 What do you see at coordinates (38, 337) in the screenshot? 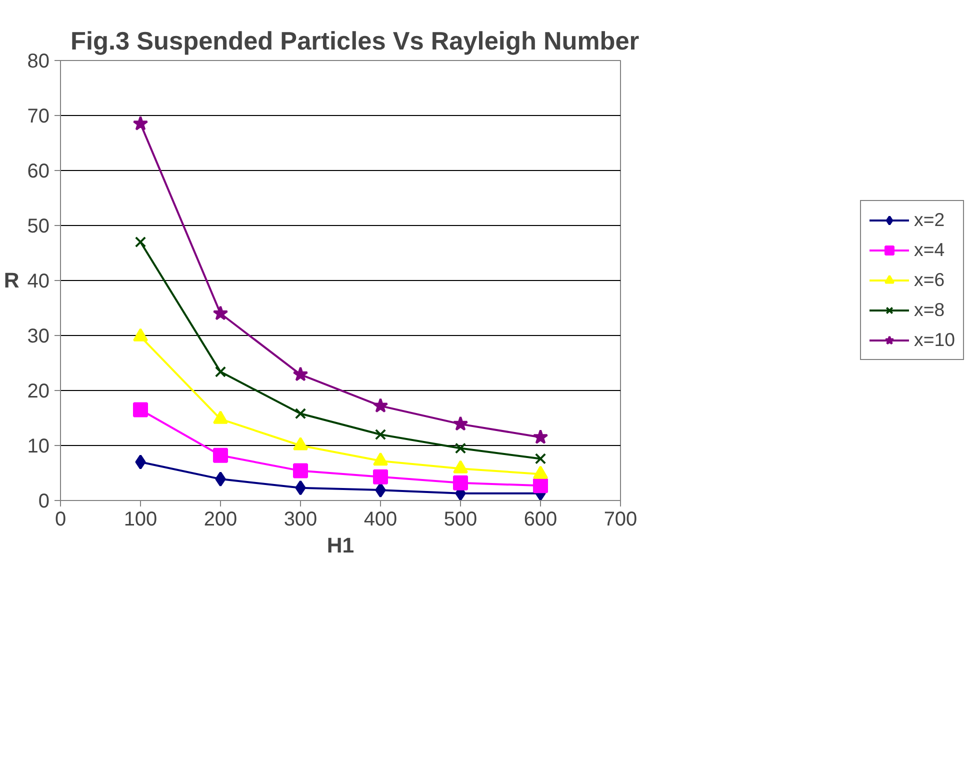
I see `y-tick-label: 30` at bounding box center [38, 337].